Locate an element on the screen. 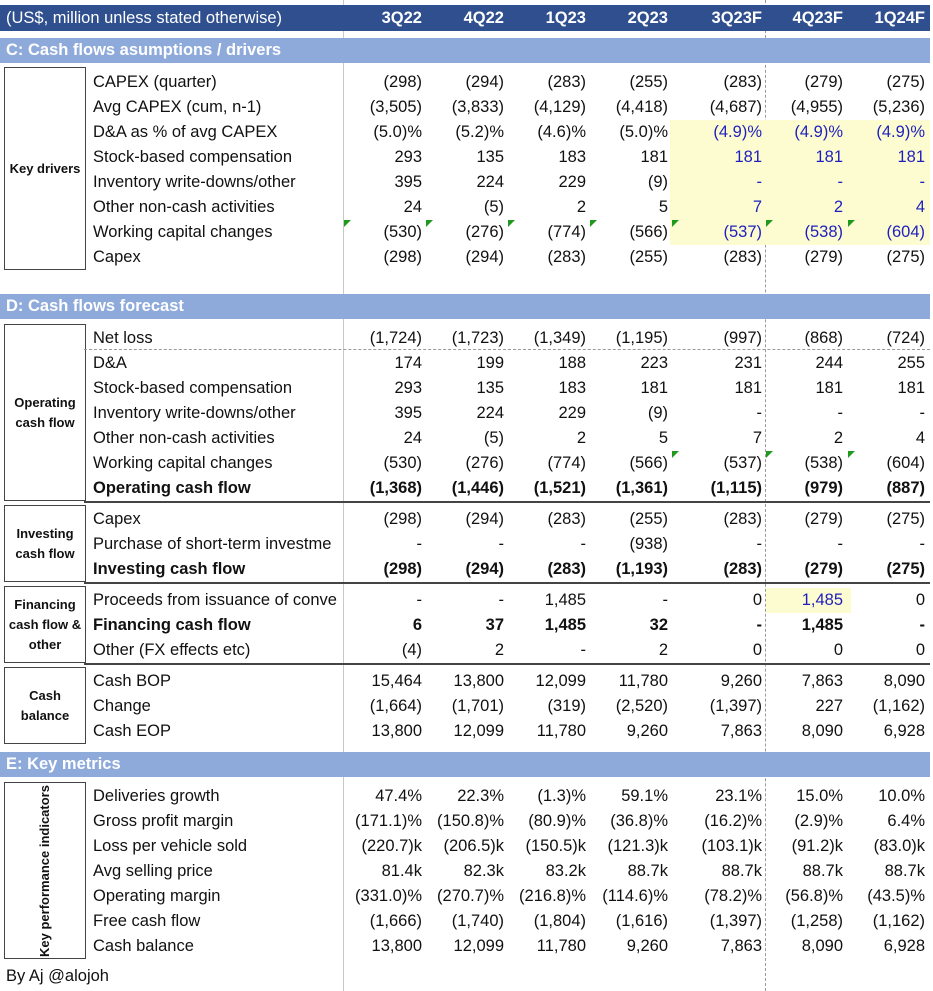 This screenshot has height=991, width=933. cell-value: (83.0)k is located at coordinates (899, 846).